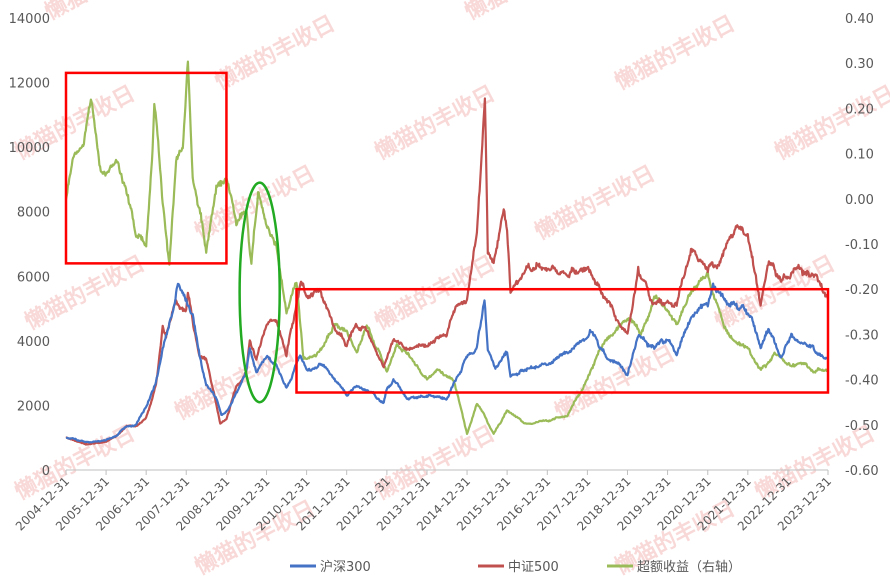  I want to click on y-right-tick-label: 0.10, so click(859, 155).